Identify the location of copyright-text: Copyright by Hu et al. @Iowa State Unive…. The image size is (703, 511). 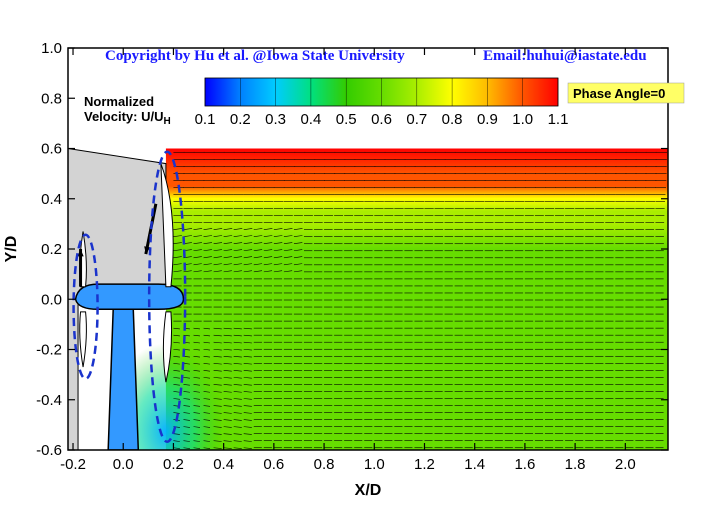
(255, 56).